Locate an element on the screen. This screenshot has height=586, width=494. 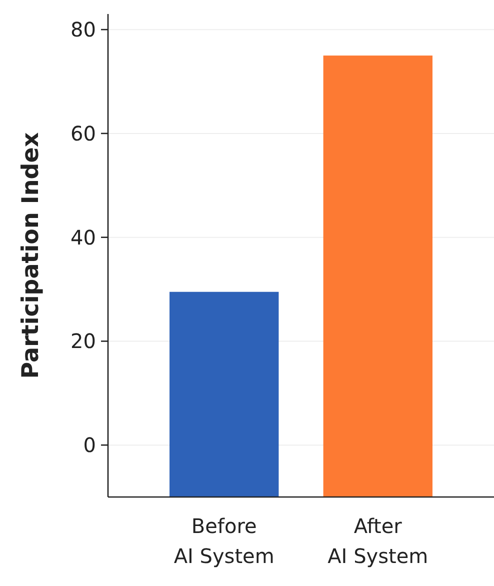
y-tick-label: 40 is located at coordinates (83, 237).